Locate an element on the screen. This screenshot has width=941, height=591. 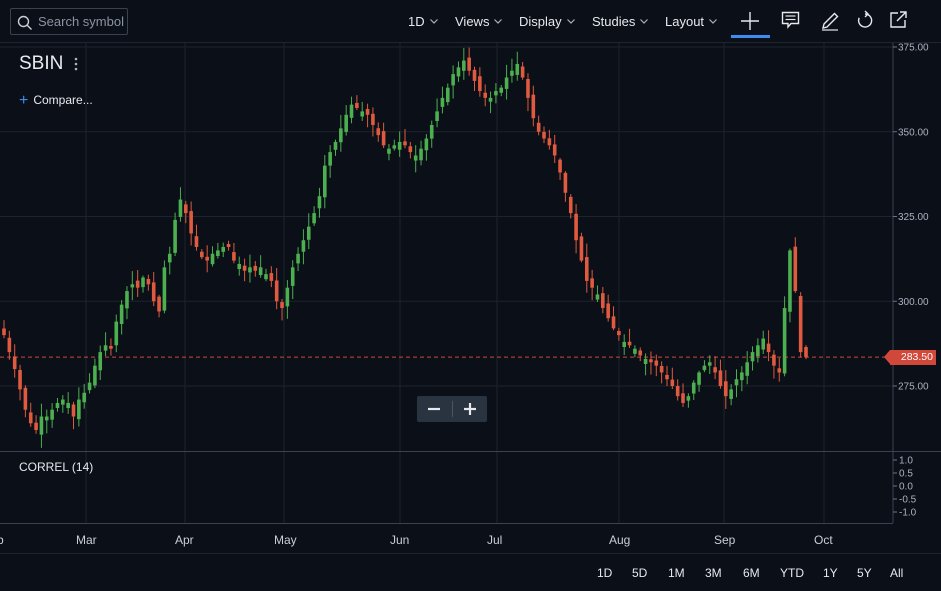
pencil-icon is located at coordinates (830, 21).